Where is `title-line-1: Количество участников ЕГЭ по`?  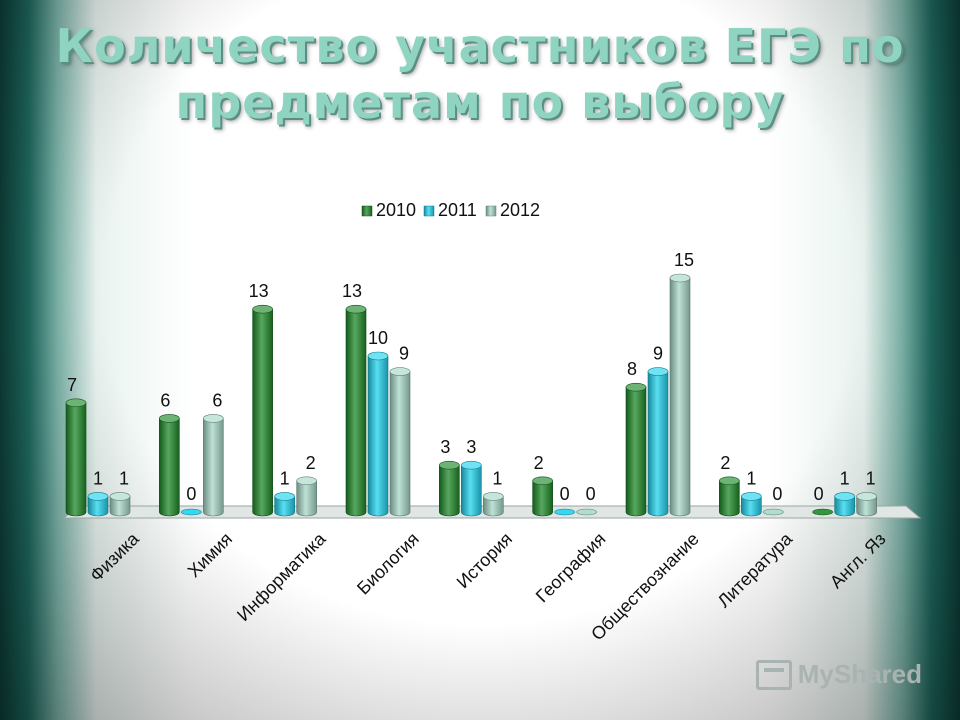
title-line-1: Количество участников ЕГЭ по is located at coordinates (480, 46).